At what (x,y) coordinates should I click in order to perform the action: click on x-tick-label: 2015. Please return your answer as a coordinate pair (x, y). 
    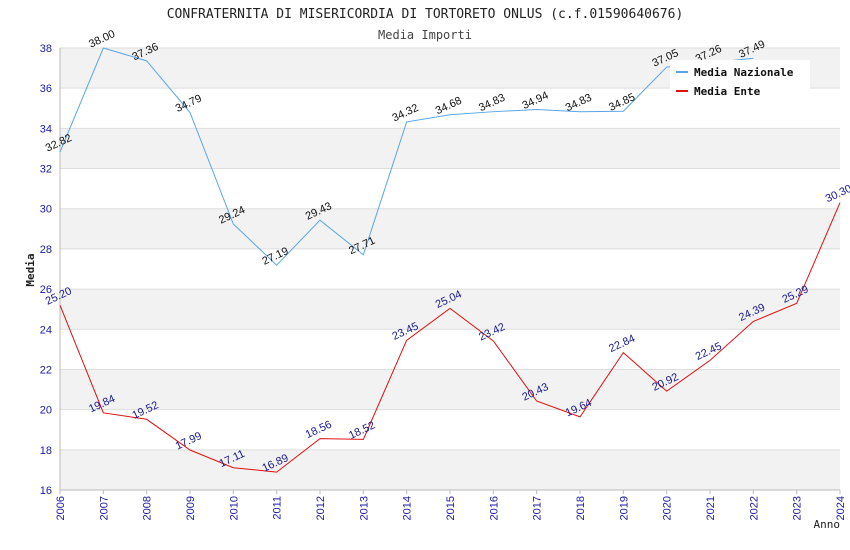
    Looking at the image, I should click on (451, 508).